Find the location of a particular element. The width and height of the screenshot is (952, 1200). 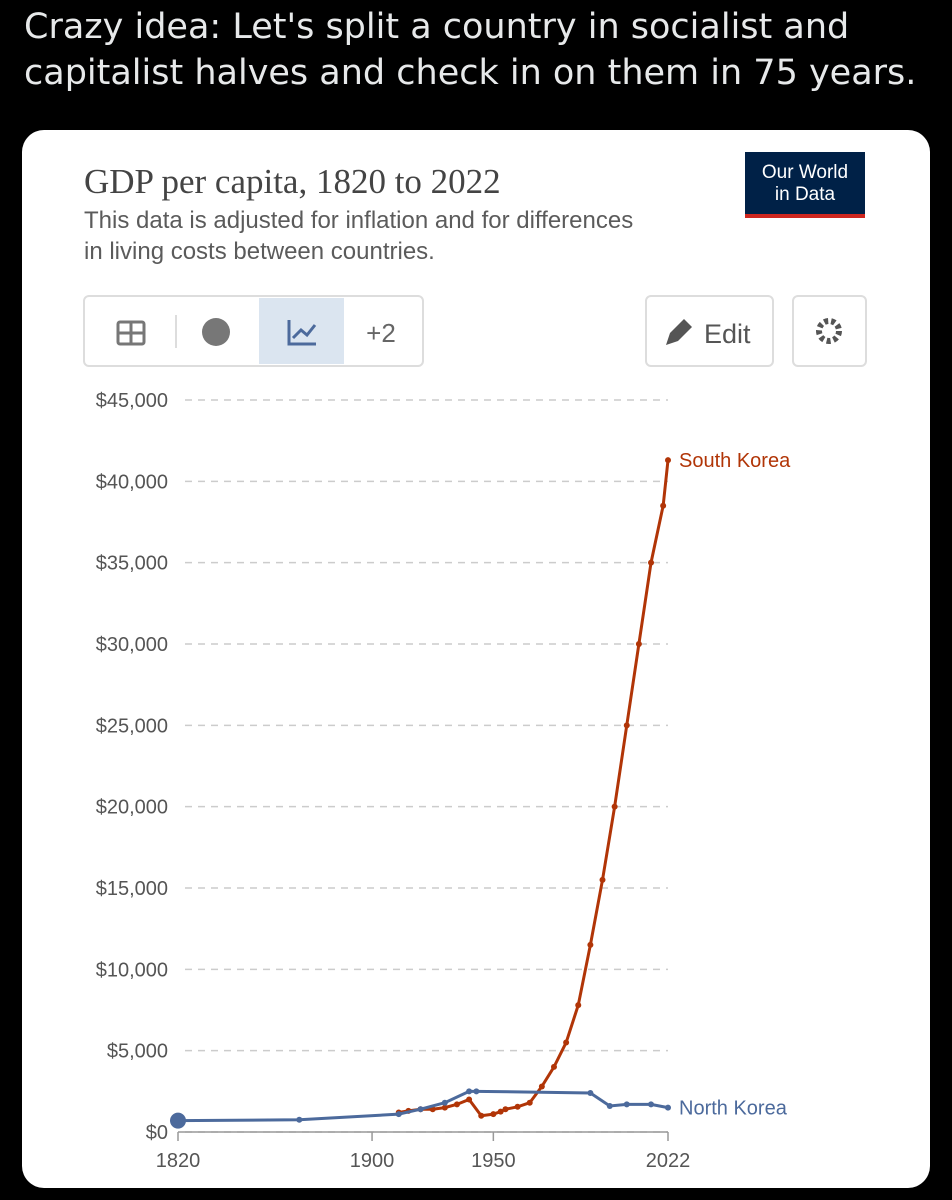

edit-button is located at coordinates (709, 331).